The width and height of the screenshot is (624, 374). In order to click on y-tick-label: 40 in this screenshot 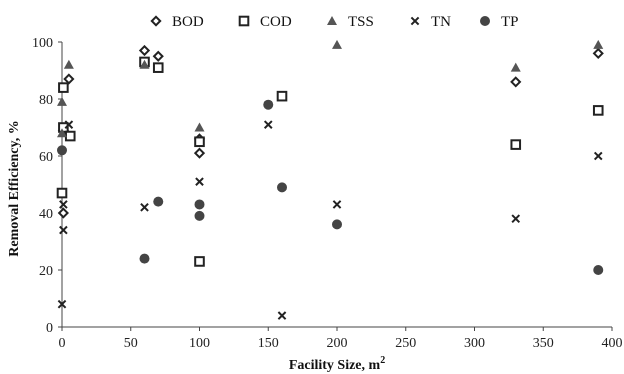, I will do `click(46, 214)`.